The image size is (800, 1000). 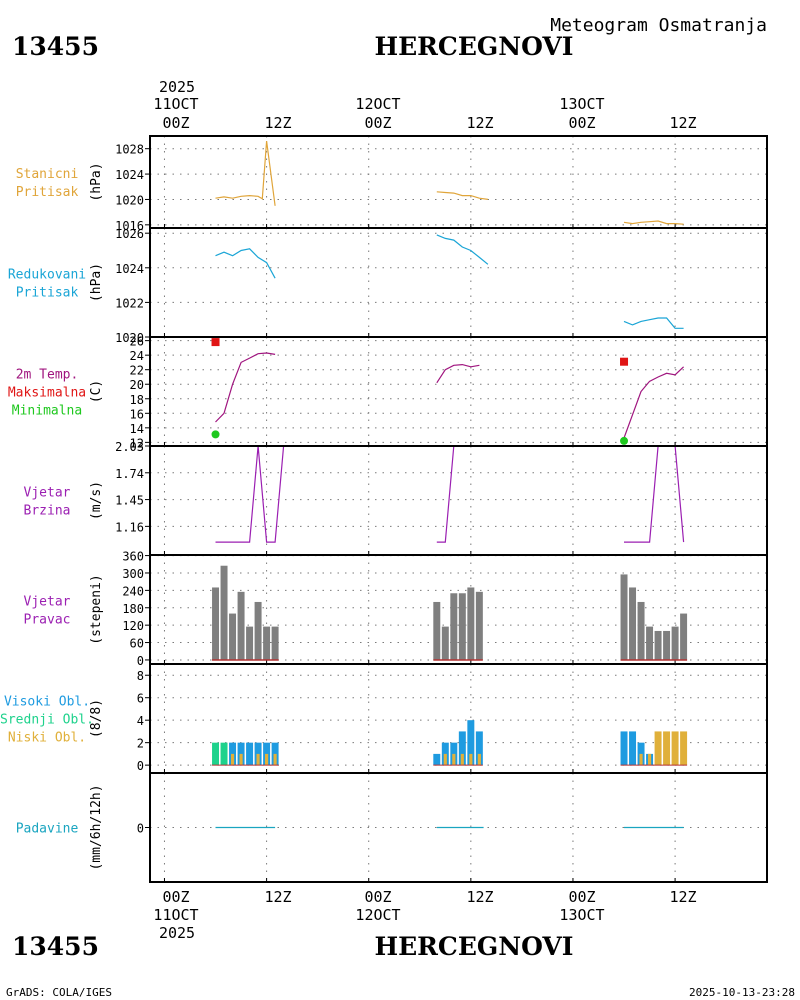 What do you see at coordinates (129, 338) in the screenshot?
I see `y-tick-label: 1020` at bounding box center [129, 338].